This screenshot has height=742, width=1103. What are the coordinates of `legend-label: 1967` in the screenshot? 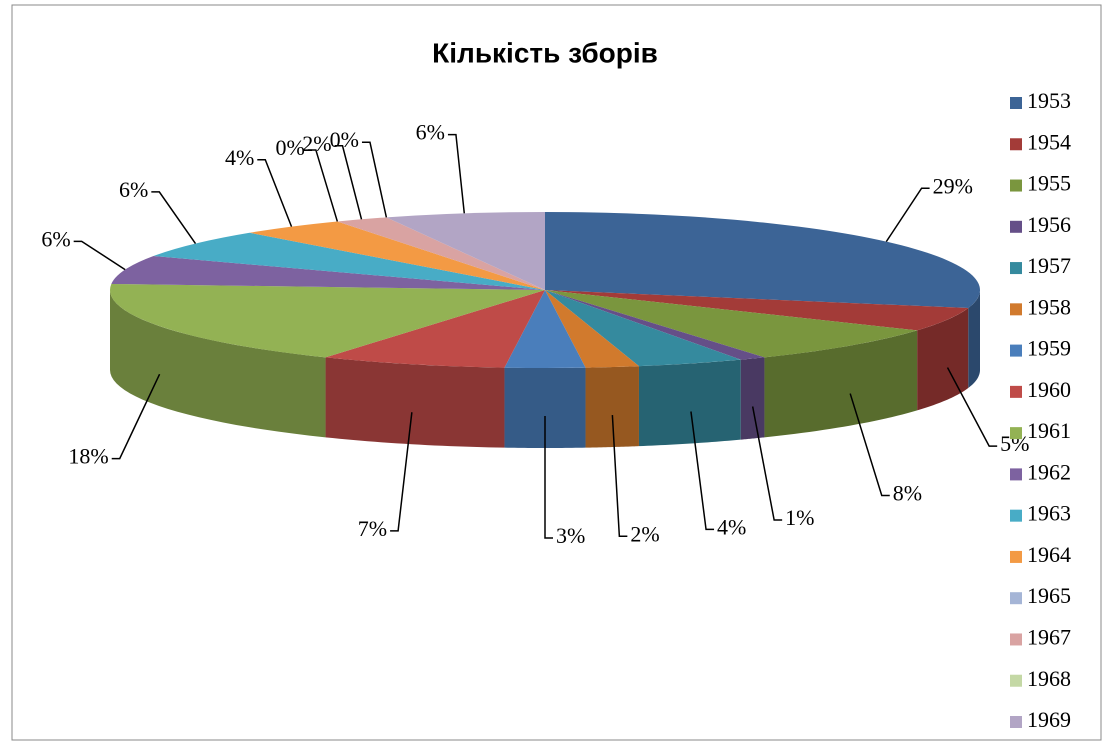 It's located at (1049, 637).